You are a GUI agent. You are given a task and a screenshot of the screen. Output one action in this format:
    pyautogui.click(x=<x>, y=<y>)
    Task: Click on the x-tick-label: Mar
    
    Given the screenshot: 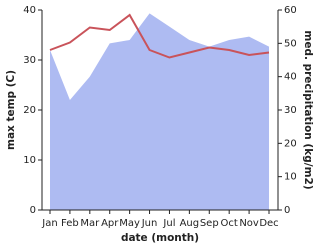 What is the action you would take?
    pyautogui.click(x=90, y=223)
    